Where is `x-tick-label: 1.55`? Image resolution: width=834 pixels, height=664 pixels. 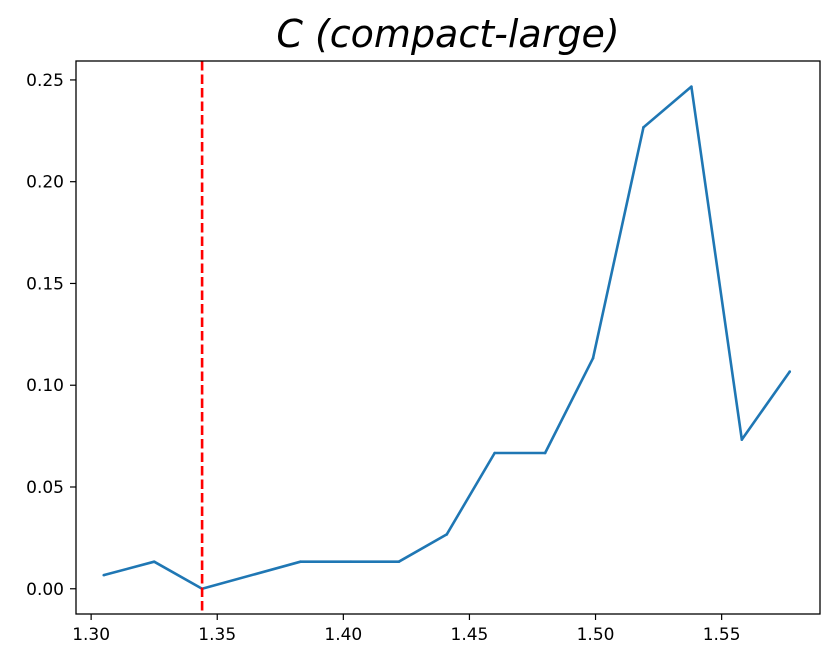 x-tick-label: 1.55 is located at coordinates (722, 635).